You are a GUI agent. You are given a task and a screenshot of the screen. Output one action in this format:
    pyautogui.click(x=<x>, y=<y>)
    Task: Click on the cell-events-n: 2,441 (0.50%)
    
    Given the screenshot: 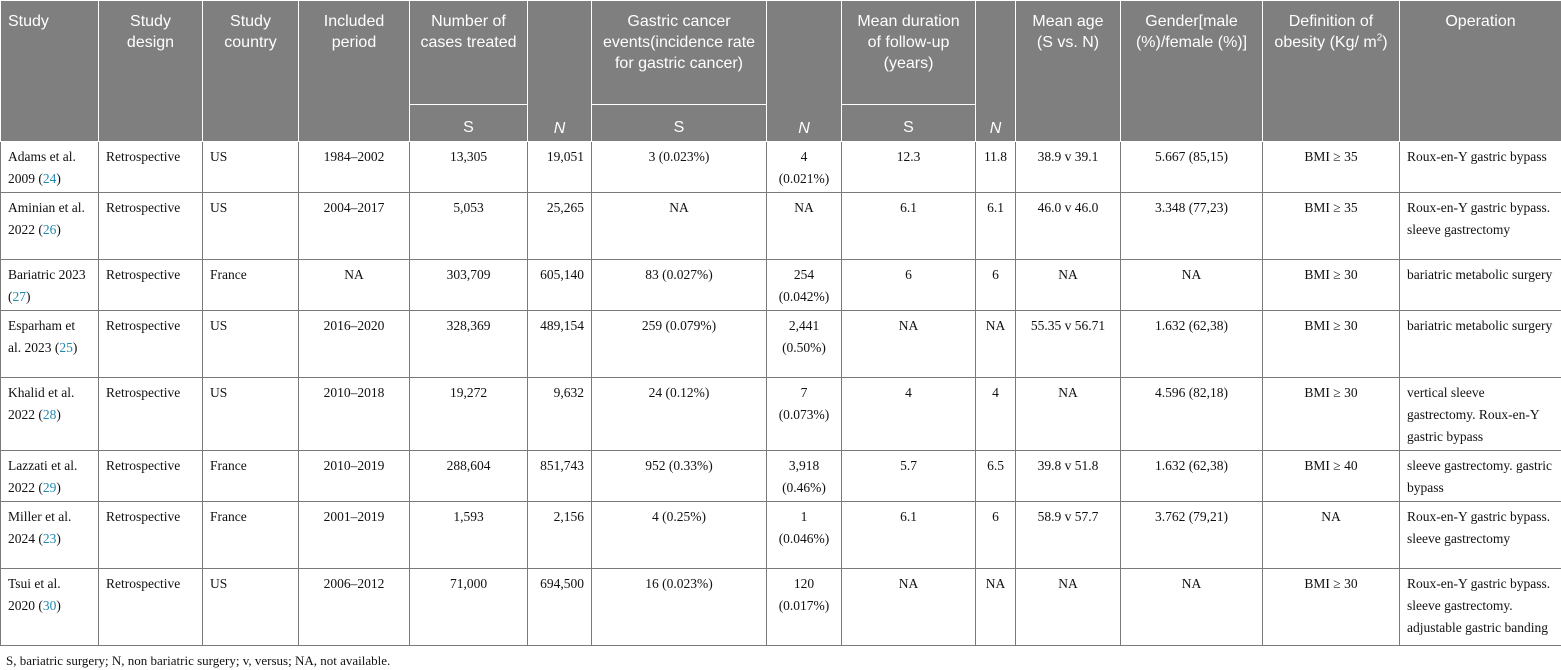 What is the action you would take?
    pyautogui.click(x=804, y=344)
    